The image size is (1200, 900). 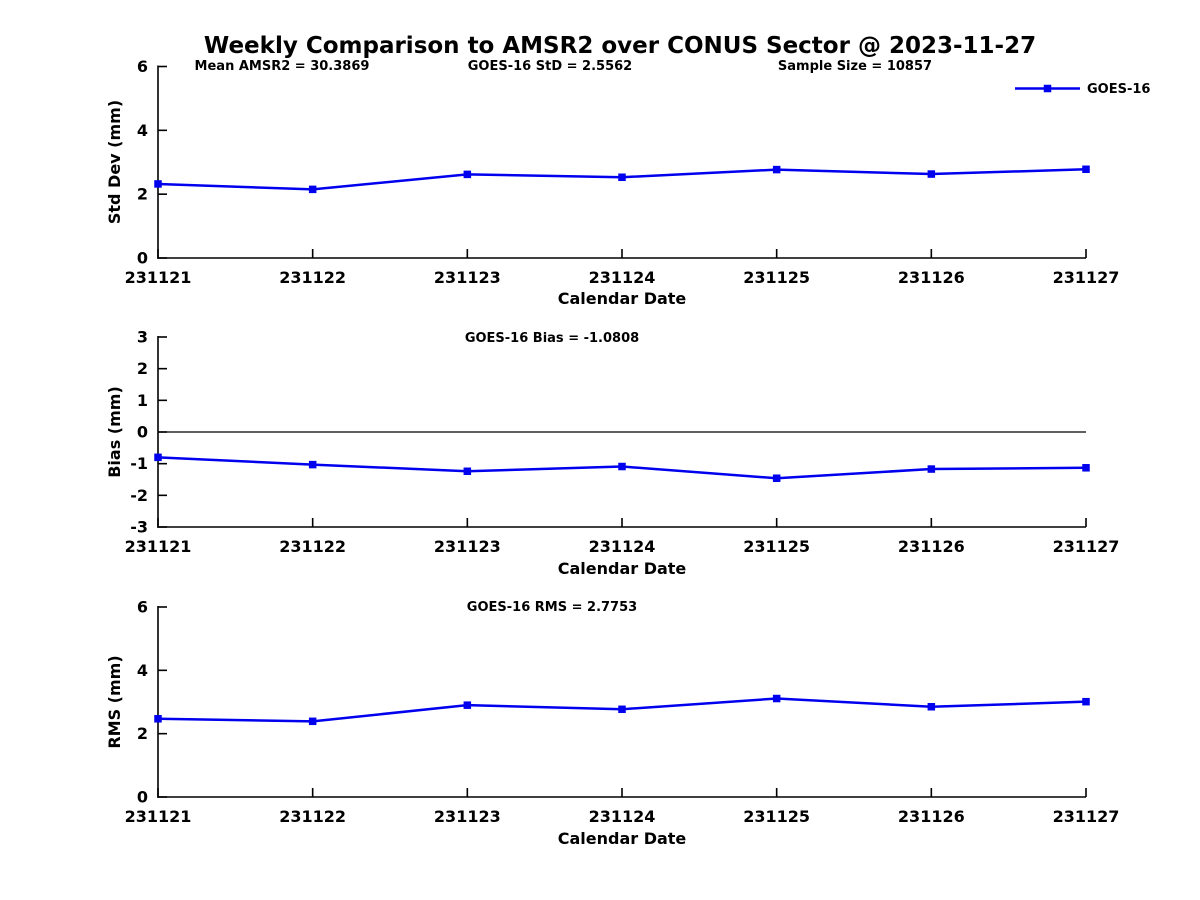 What do you see at coordinates (622, 298) in the screenshot?
I see `xlabel-calendar-date-1: Calendar Date` at bounding box center [622, 298].